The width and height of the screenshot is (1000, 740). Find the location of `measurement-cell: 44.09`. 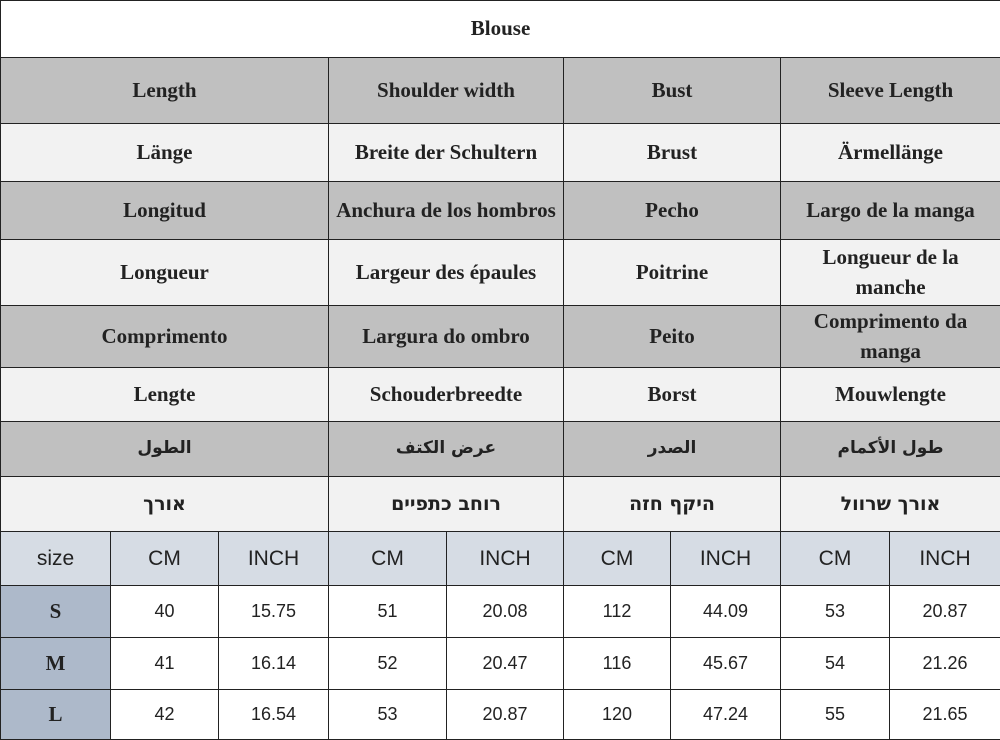

measurement-cell: 44.09 is located at coordinates (726, 612).